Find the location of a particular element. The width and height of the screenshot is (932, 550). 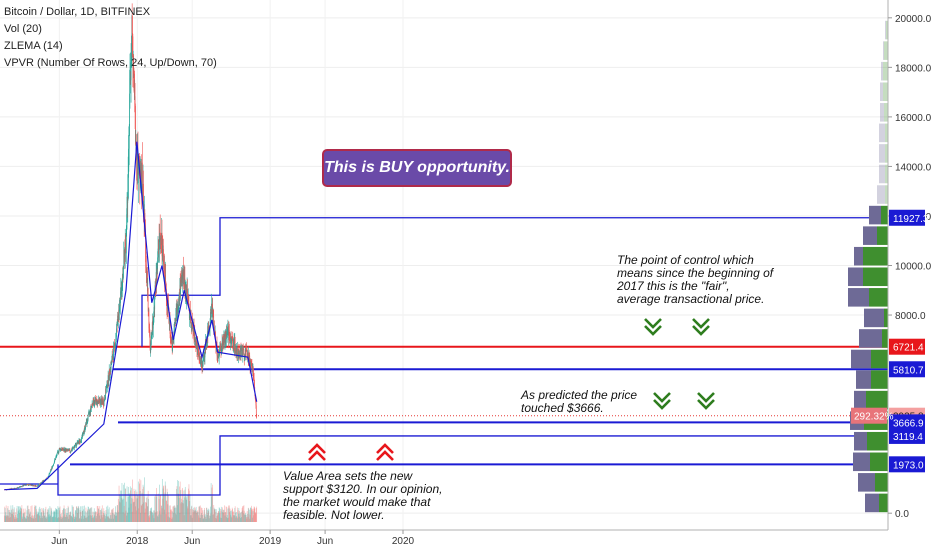

legend-zlema: ZLEMA (14) is located at coordinates (33, 46).